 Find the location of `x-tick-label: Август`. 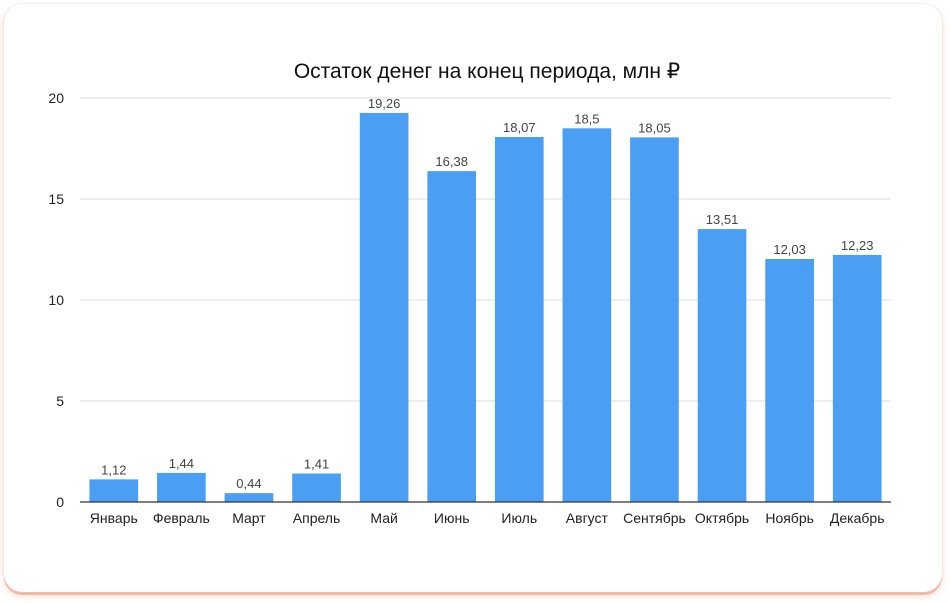

x-tick-label: Август is located at coordinates (587, 518).